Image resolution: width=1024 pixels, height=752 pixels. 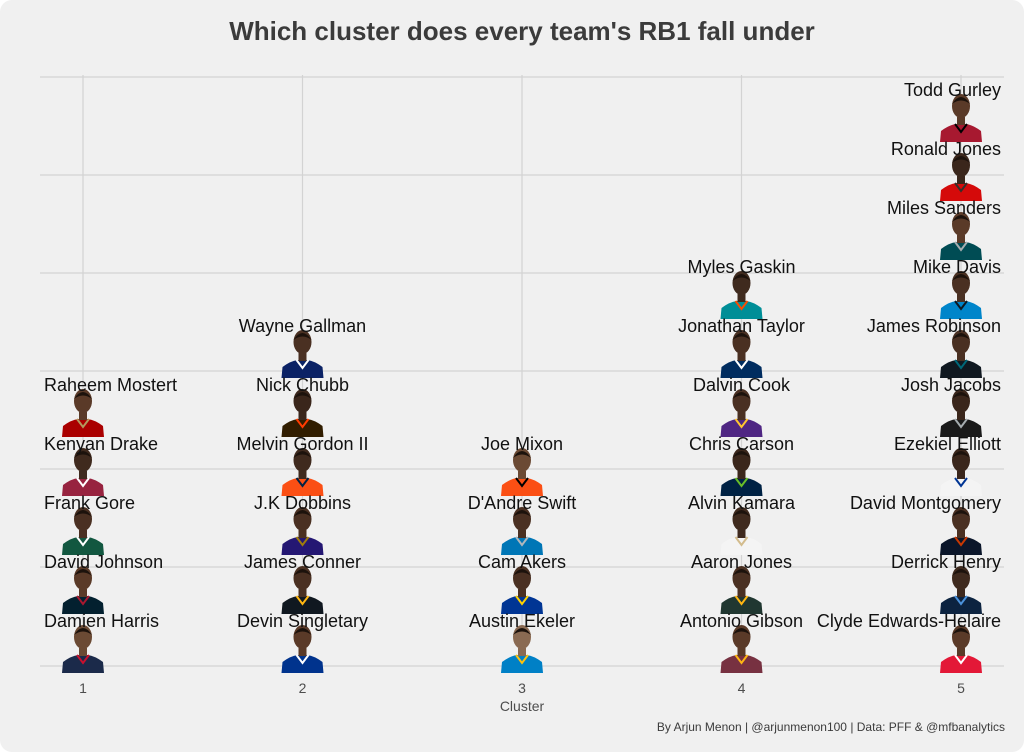 I want to click on x-tick-label: 1, so click(x=83, y=688).